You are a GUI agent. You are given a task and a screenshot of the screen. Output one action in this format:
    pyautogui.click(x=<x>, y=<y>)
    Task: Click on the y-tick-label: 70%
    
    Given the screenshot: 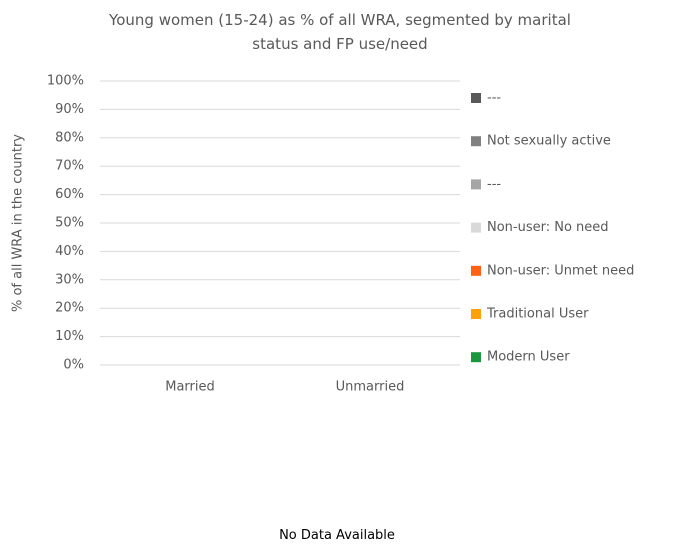 What is the action you would take?
    pyautogui.click(x=69, y=166)
    